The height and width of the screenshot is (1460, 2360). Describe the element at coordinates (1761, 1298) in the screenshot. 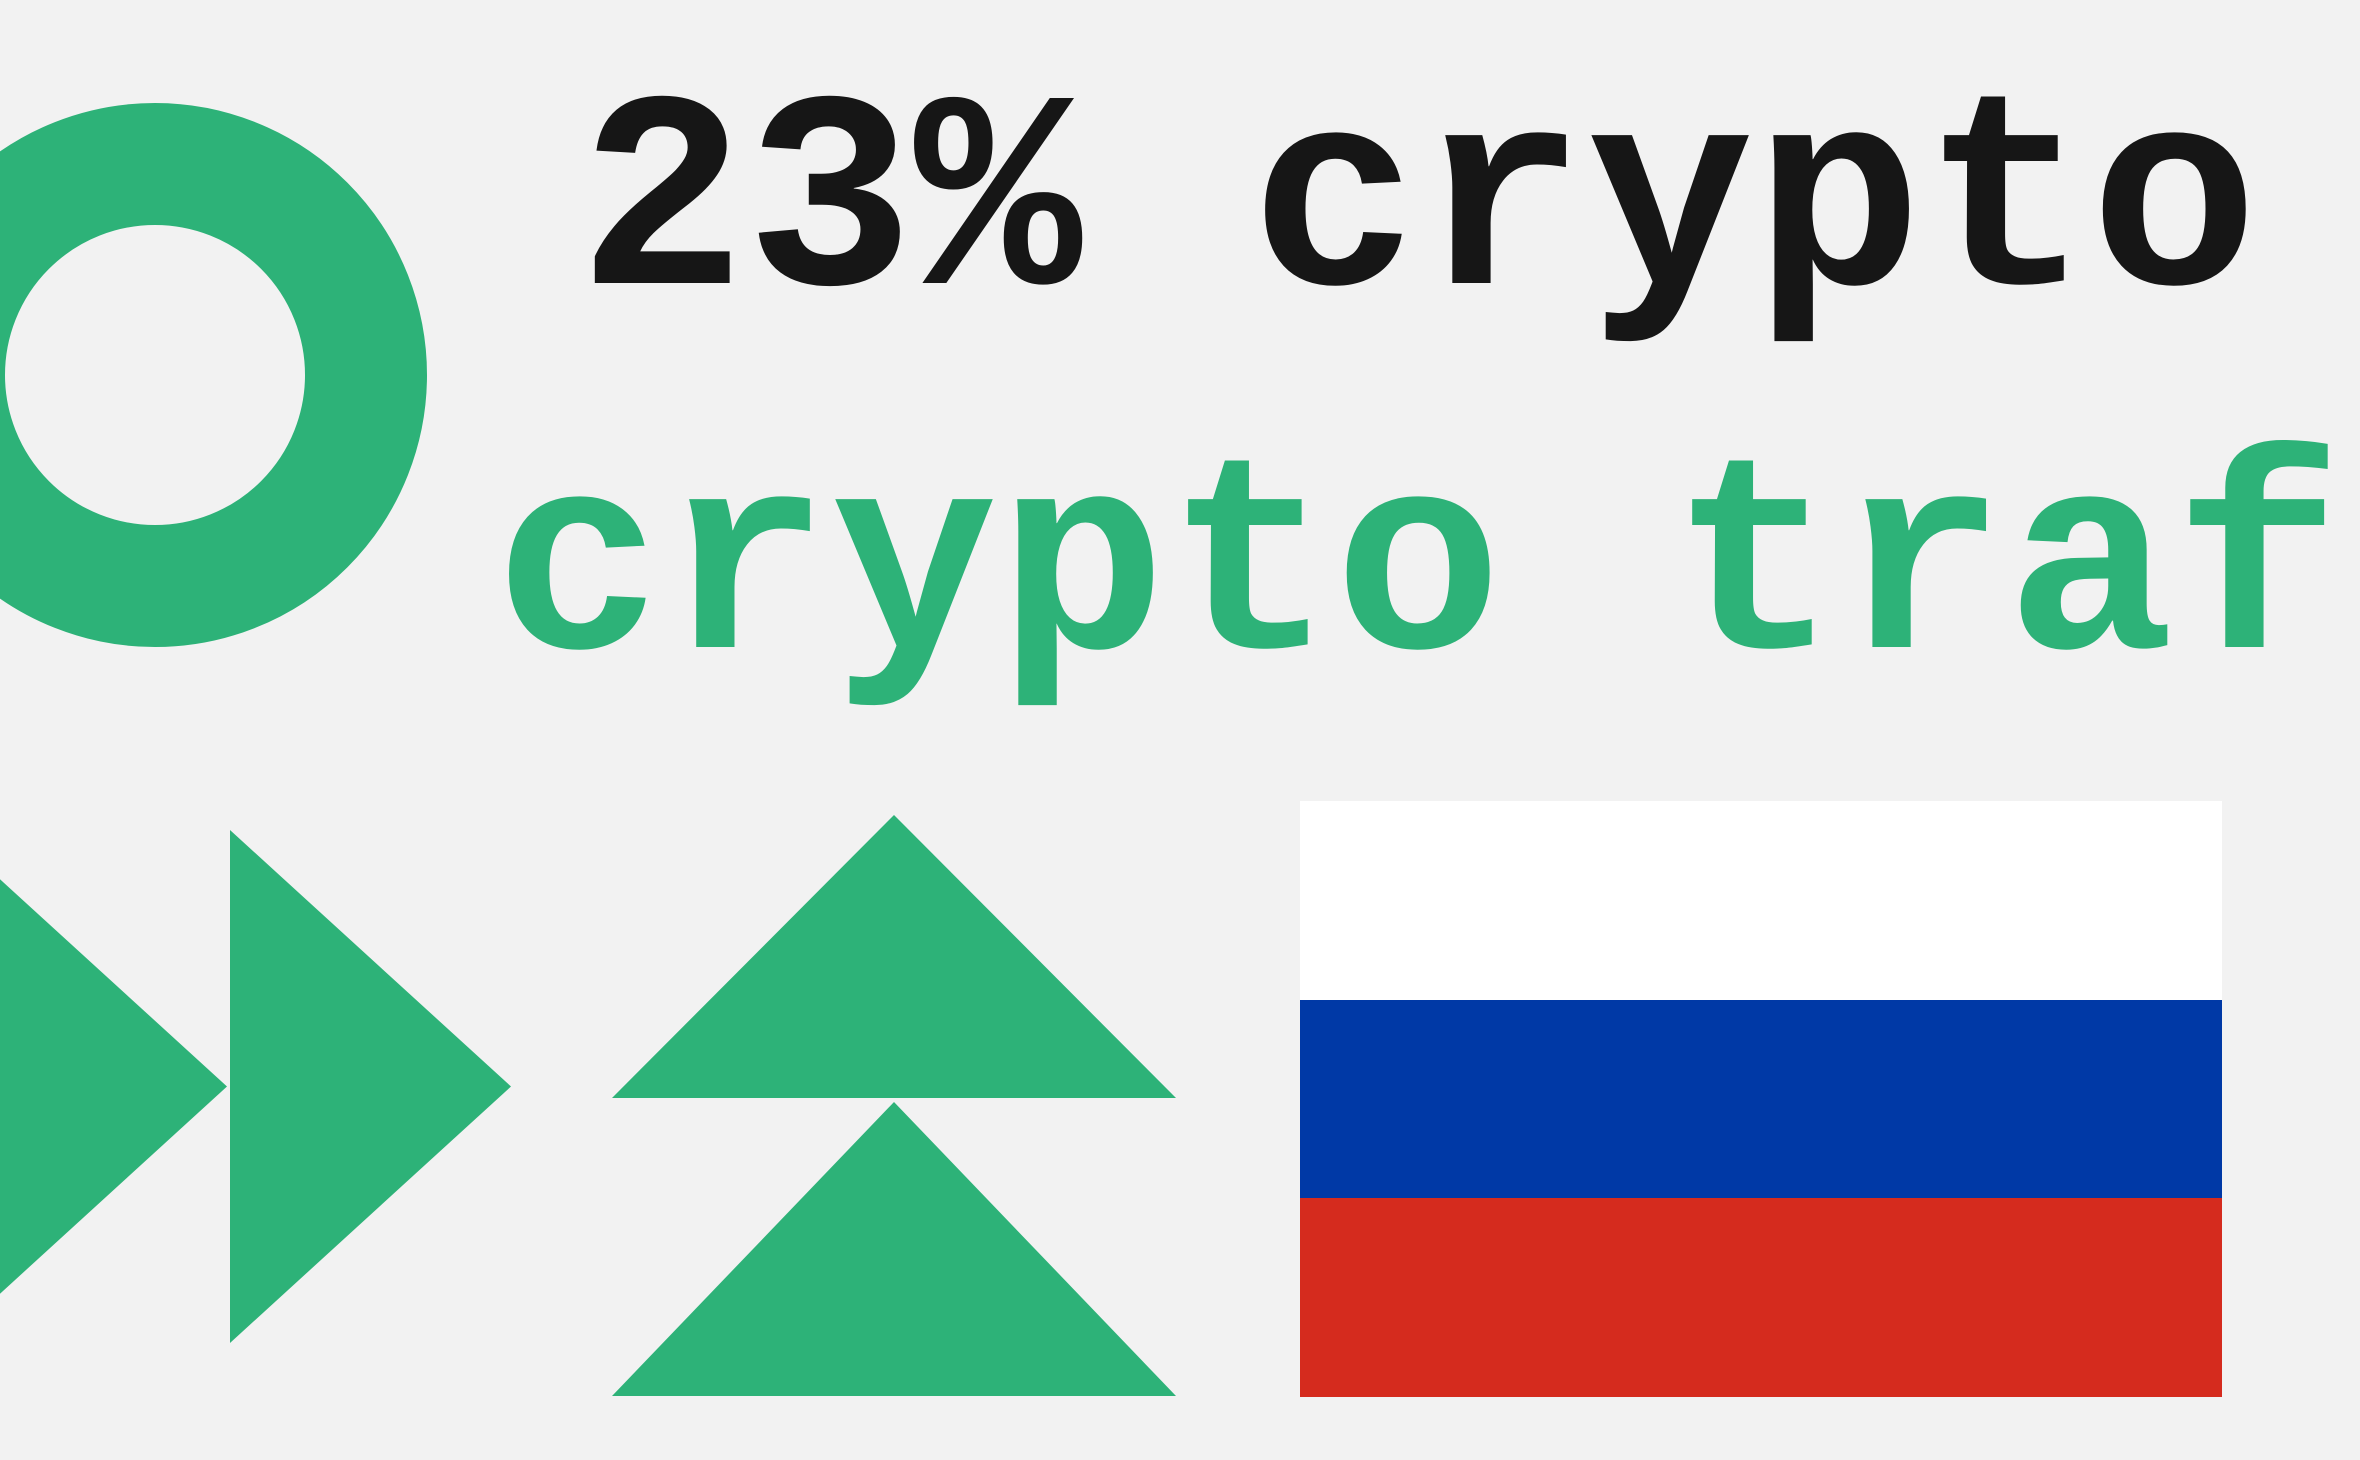

I see `flag-stripe-red` at that location.